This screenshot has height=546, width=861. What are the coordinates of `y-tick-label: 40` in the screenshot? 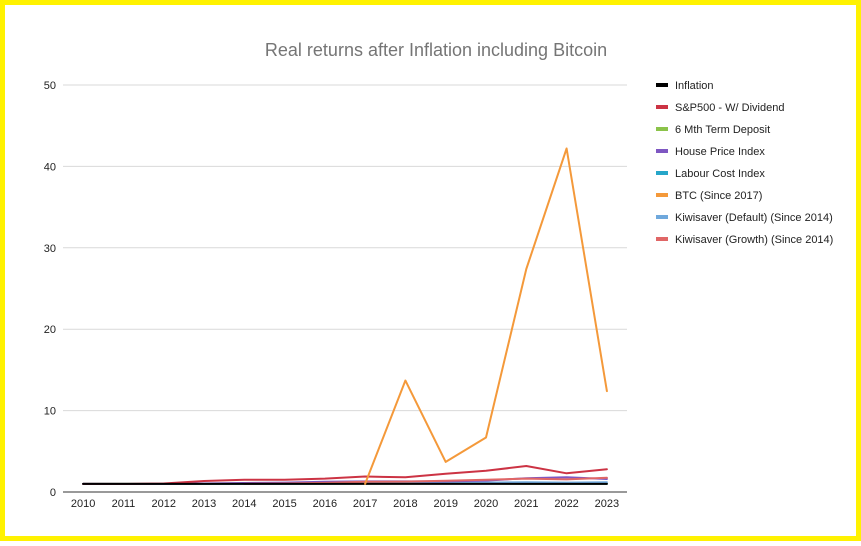 It's located at (50, 167).